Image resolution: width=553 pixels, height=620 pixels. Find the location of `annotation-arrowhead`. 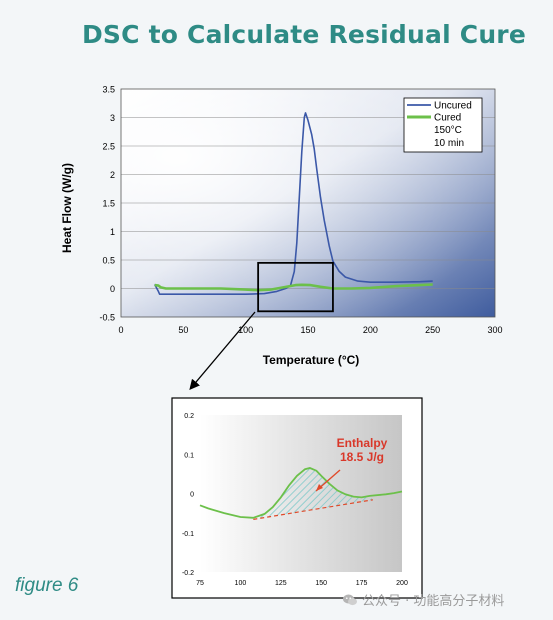

annotation-arrowhead is located at coordinates (319, 487).